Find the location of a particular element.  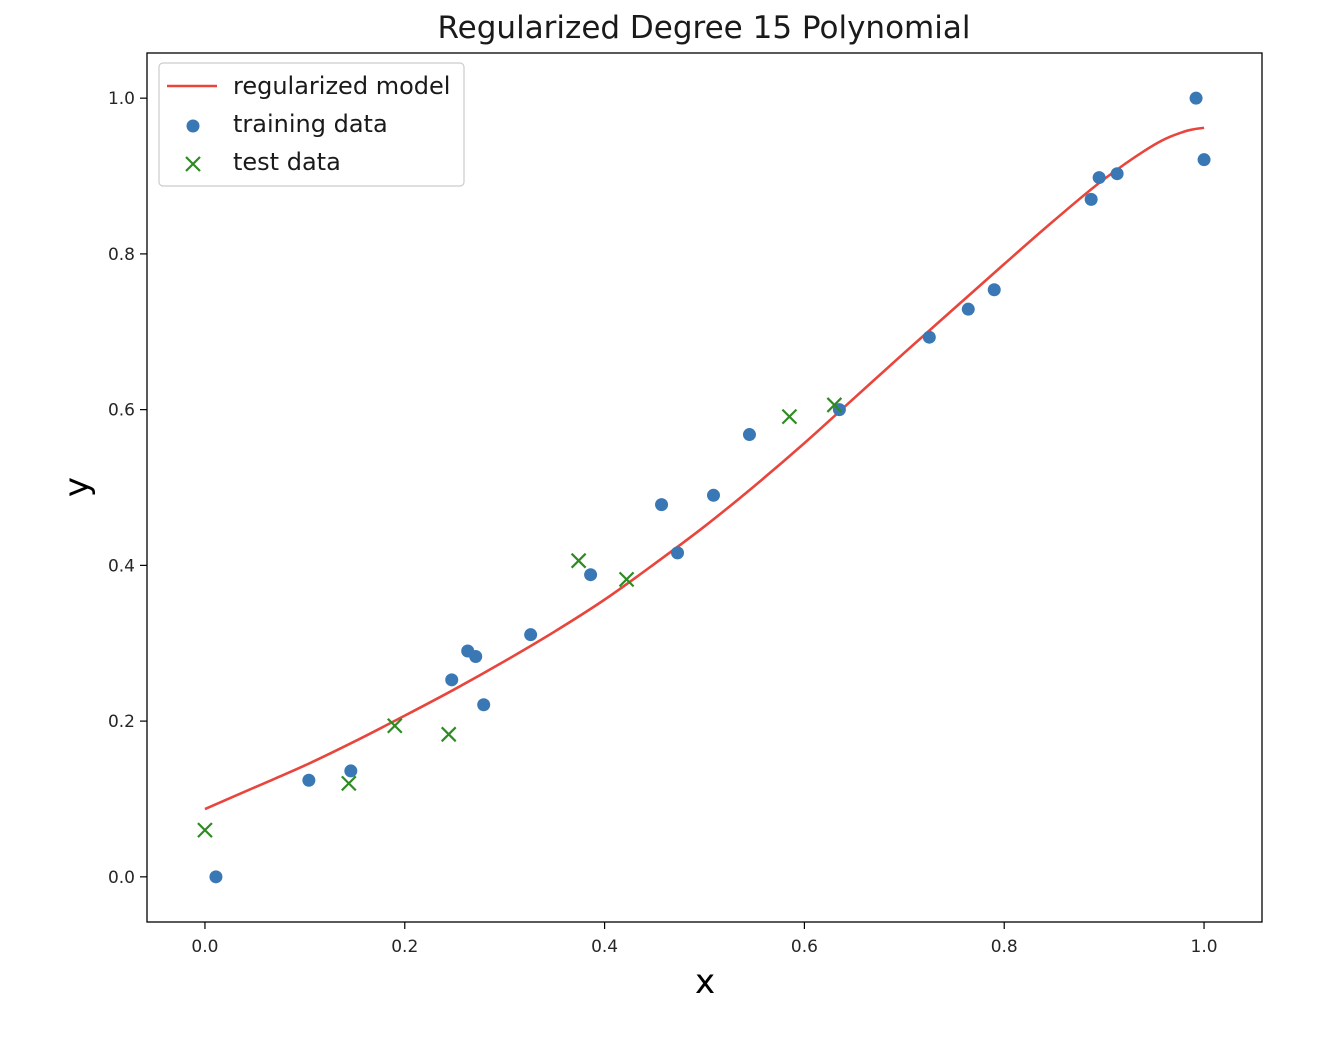

y-tick-label: 0.4 is located at coordinates (121, 566).